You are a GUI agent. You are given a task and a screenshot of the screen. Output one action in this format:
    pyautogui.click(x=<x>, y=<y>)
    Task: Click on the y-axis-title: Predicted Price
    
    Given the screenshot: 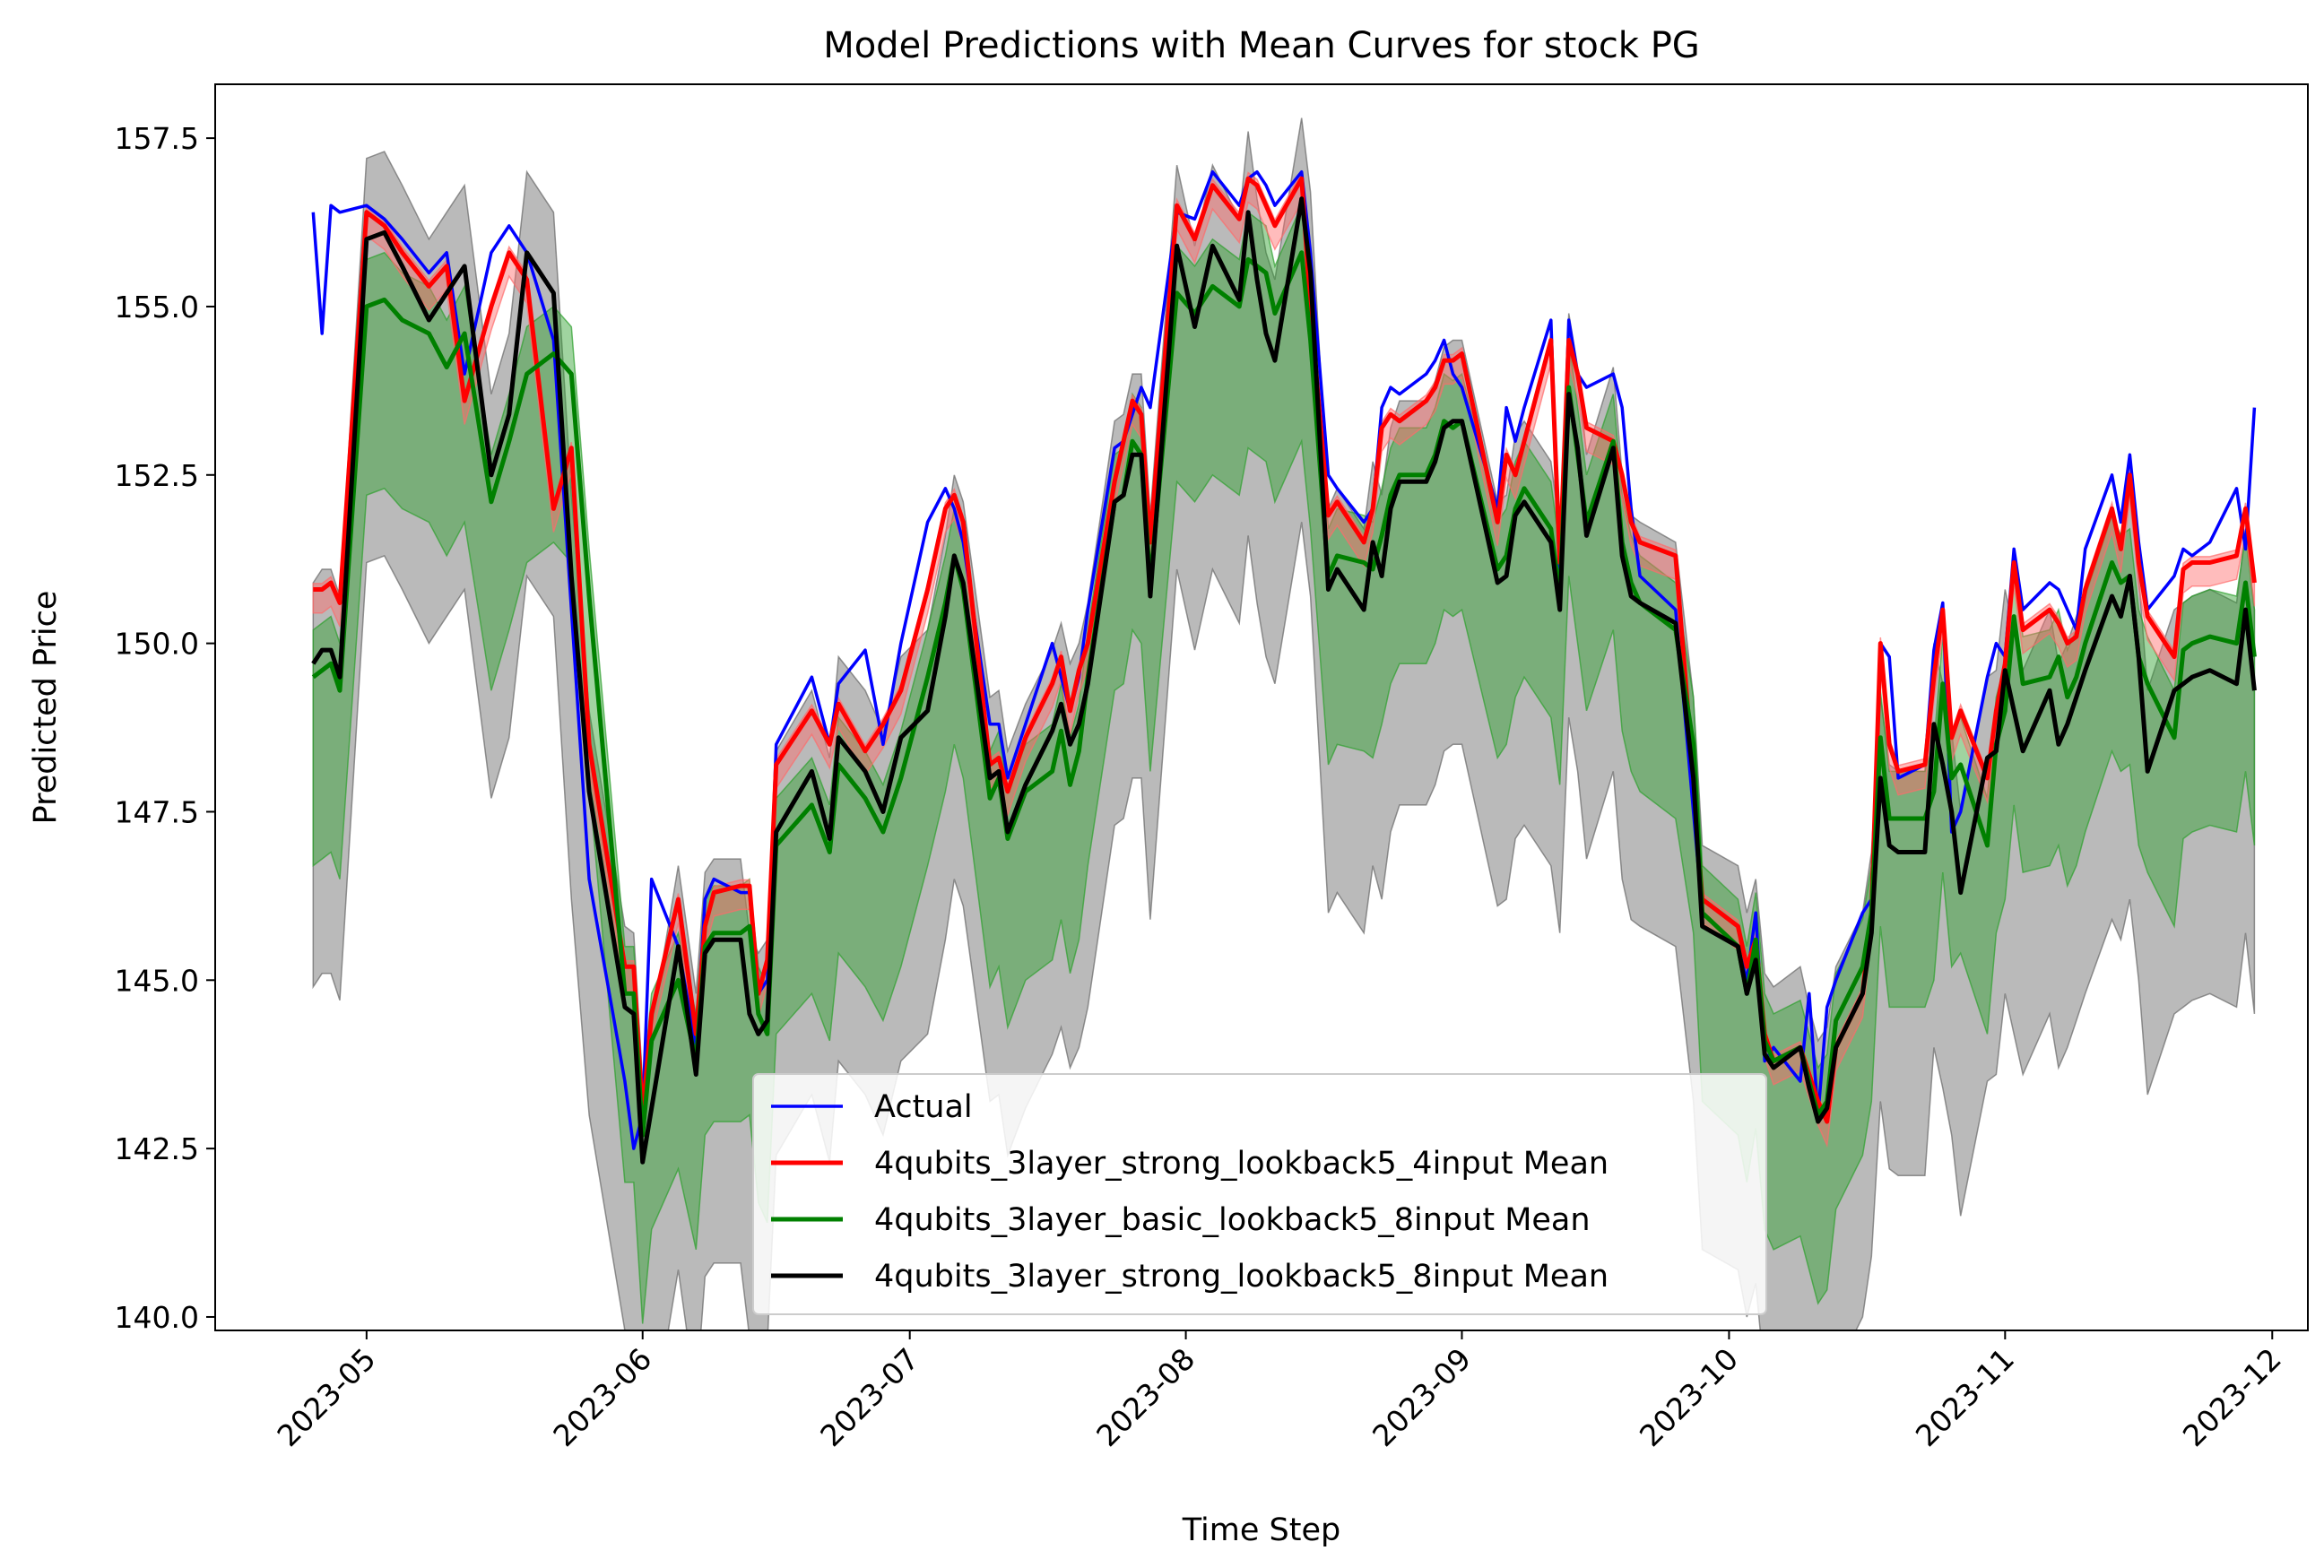 What is the action you would take?
    pyautogui.click(x=46, y=708)
    